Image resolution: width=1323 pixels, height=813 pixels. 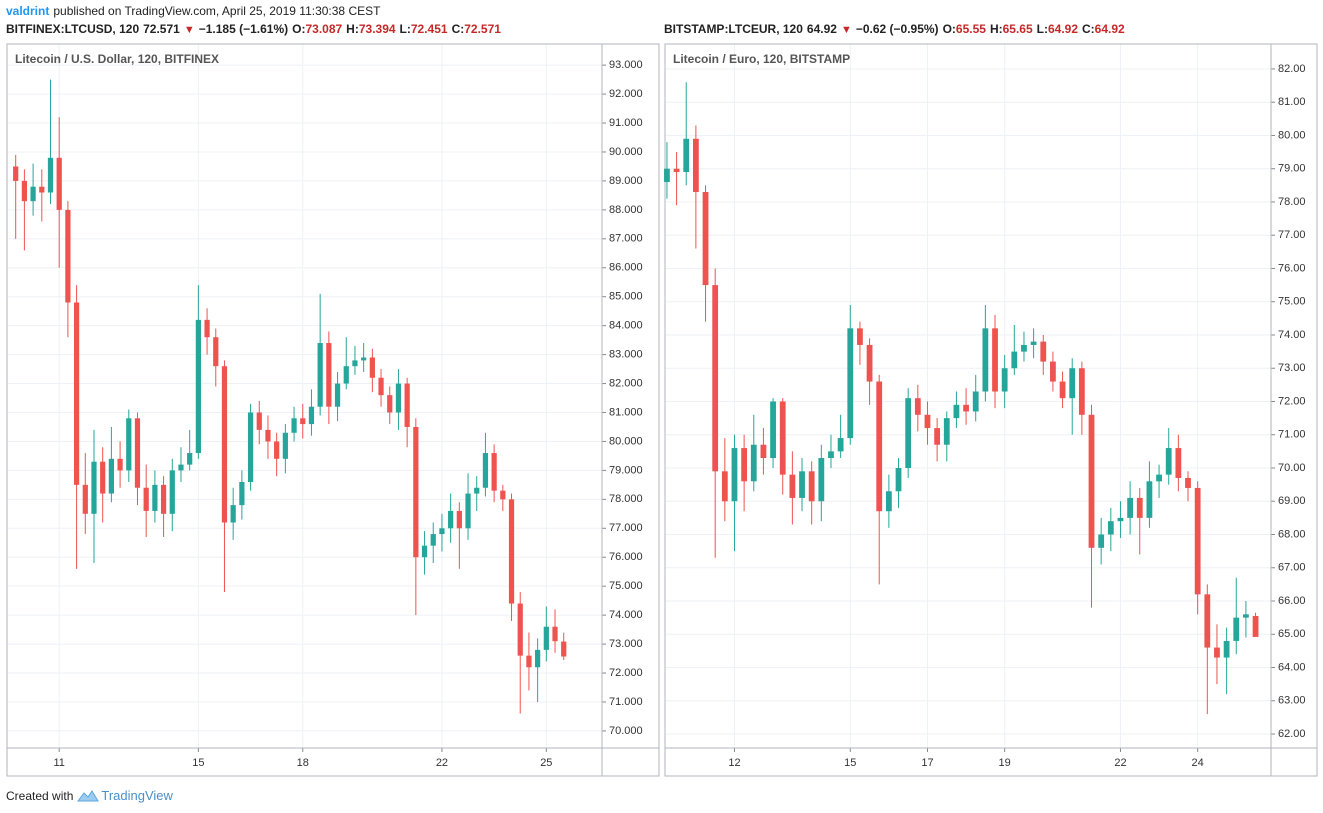 I want to click on y-tick-label: 75.000, so click(x=626, y=586).